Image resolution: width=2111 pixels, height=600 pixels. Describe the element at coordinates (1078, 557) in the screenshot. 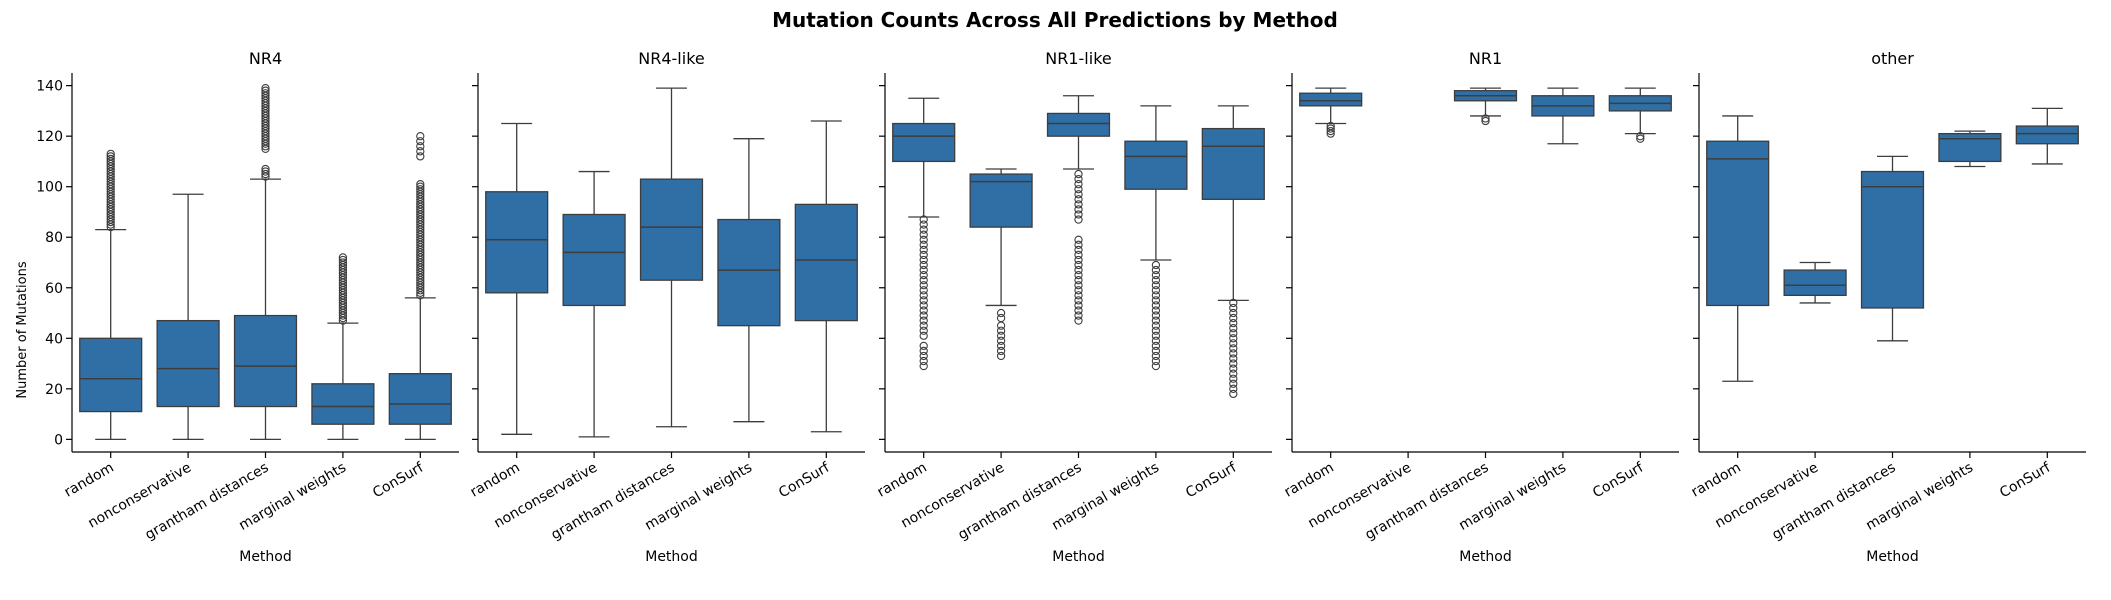

I see `x-axis-label: Method` at that location.